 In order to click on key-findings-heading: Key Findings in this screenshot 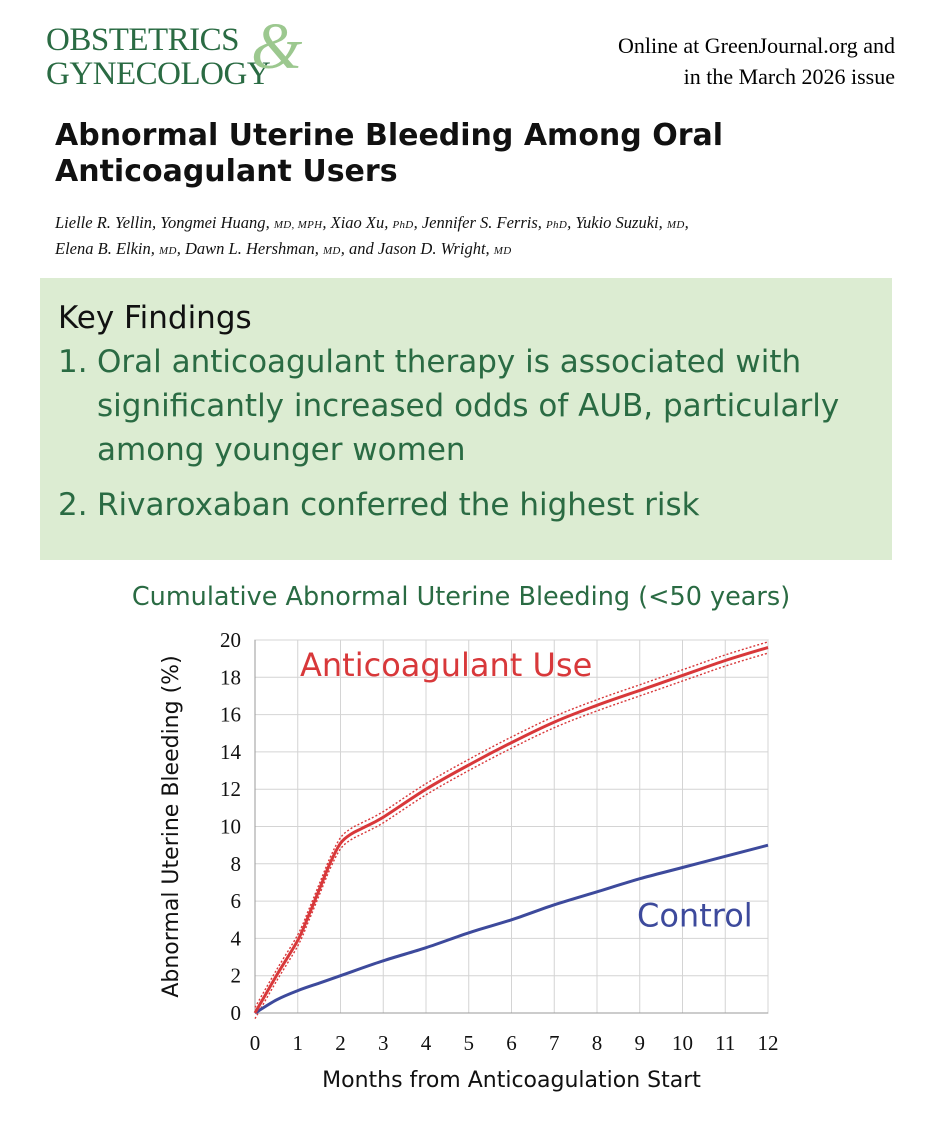, I will do `click(155, 318)`.